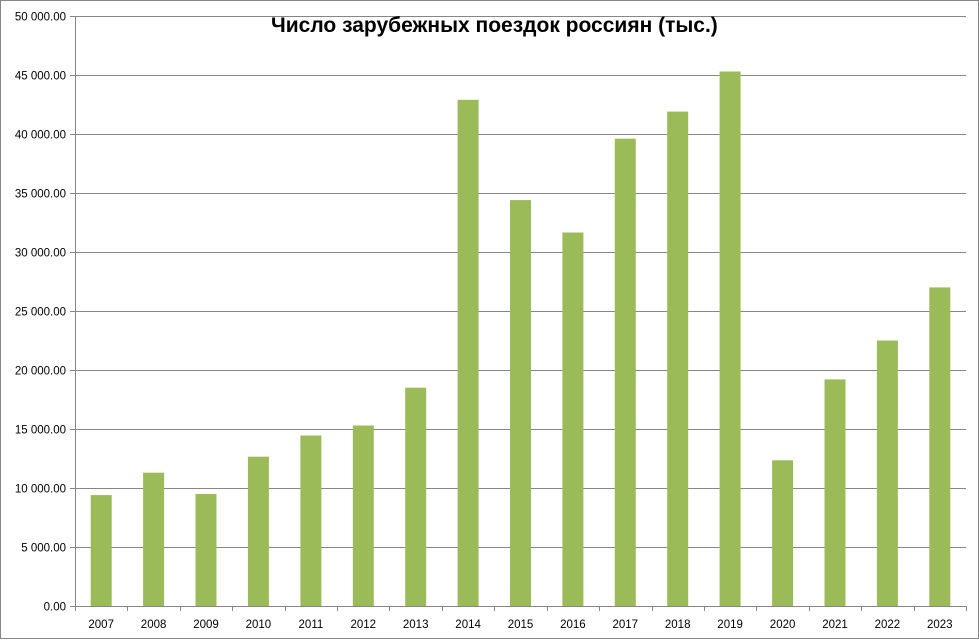 The image size is (979, 640). I want to click on bar-2018, so click(678, 358).